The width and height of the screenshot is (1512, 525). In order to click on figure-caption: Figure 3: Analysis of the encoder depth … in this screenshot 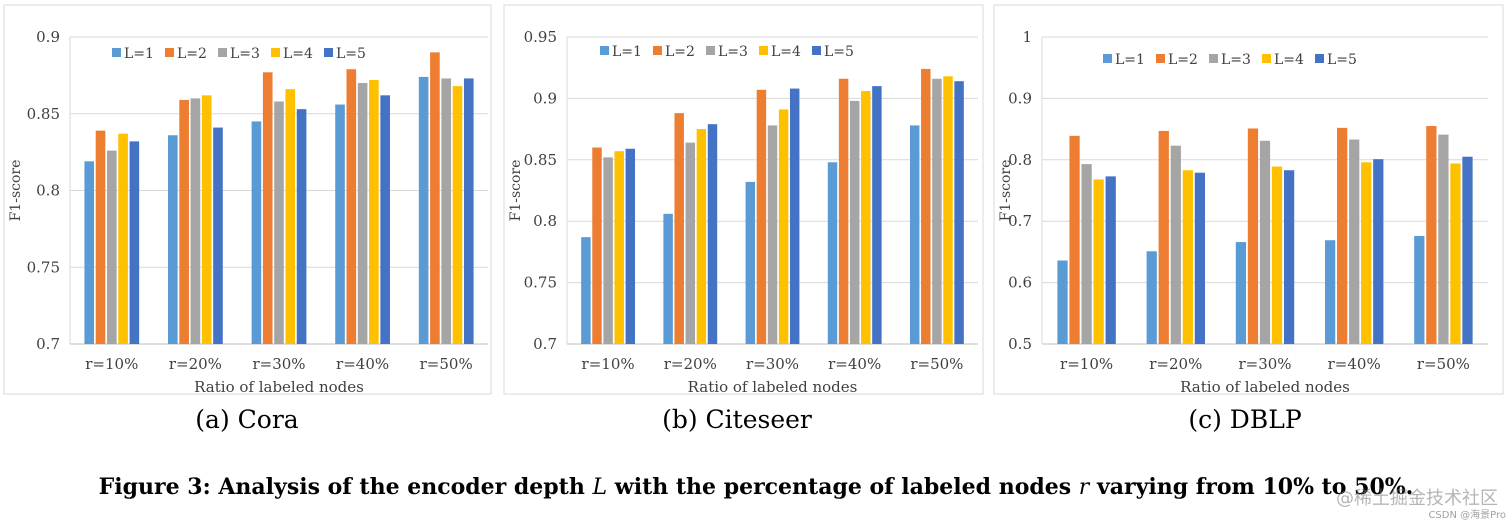, I will do `click(756, 487)`.